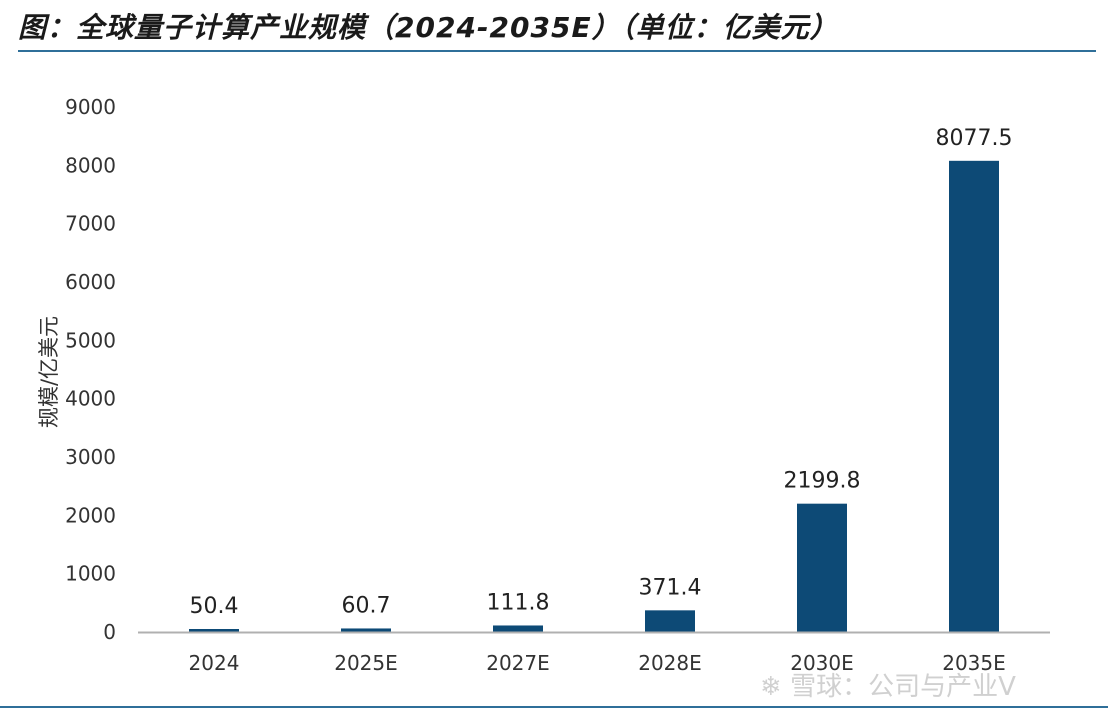  I want to click on data-label-2025E: 60.7, so click(366, 605).